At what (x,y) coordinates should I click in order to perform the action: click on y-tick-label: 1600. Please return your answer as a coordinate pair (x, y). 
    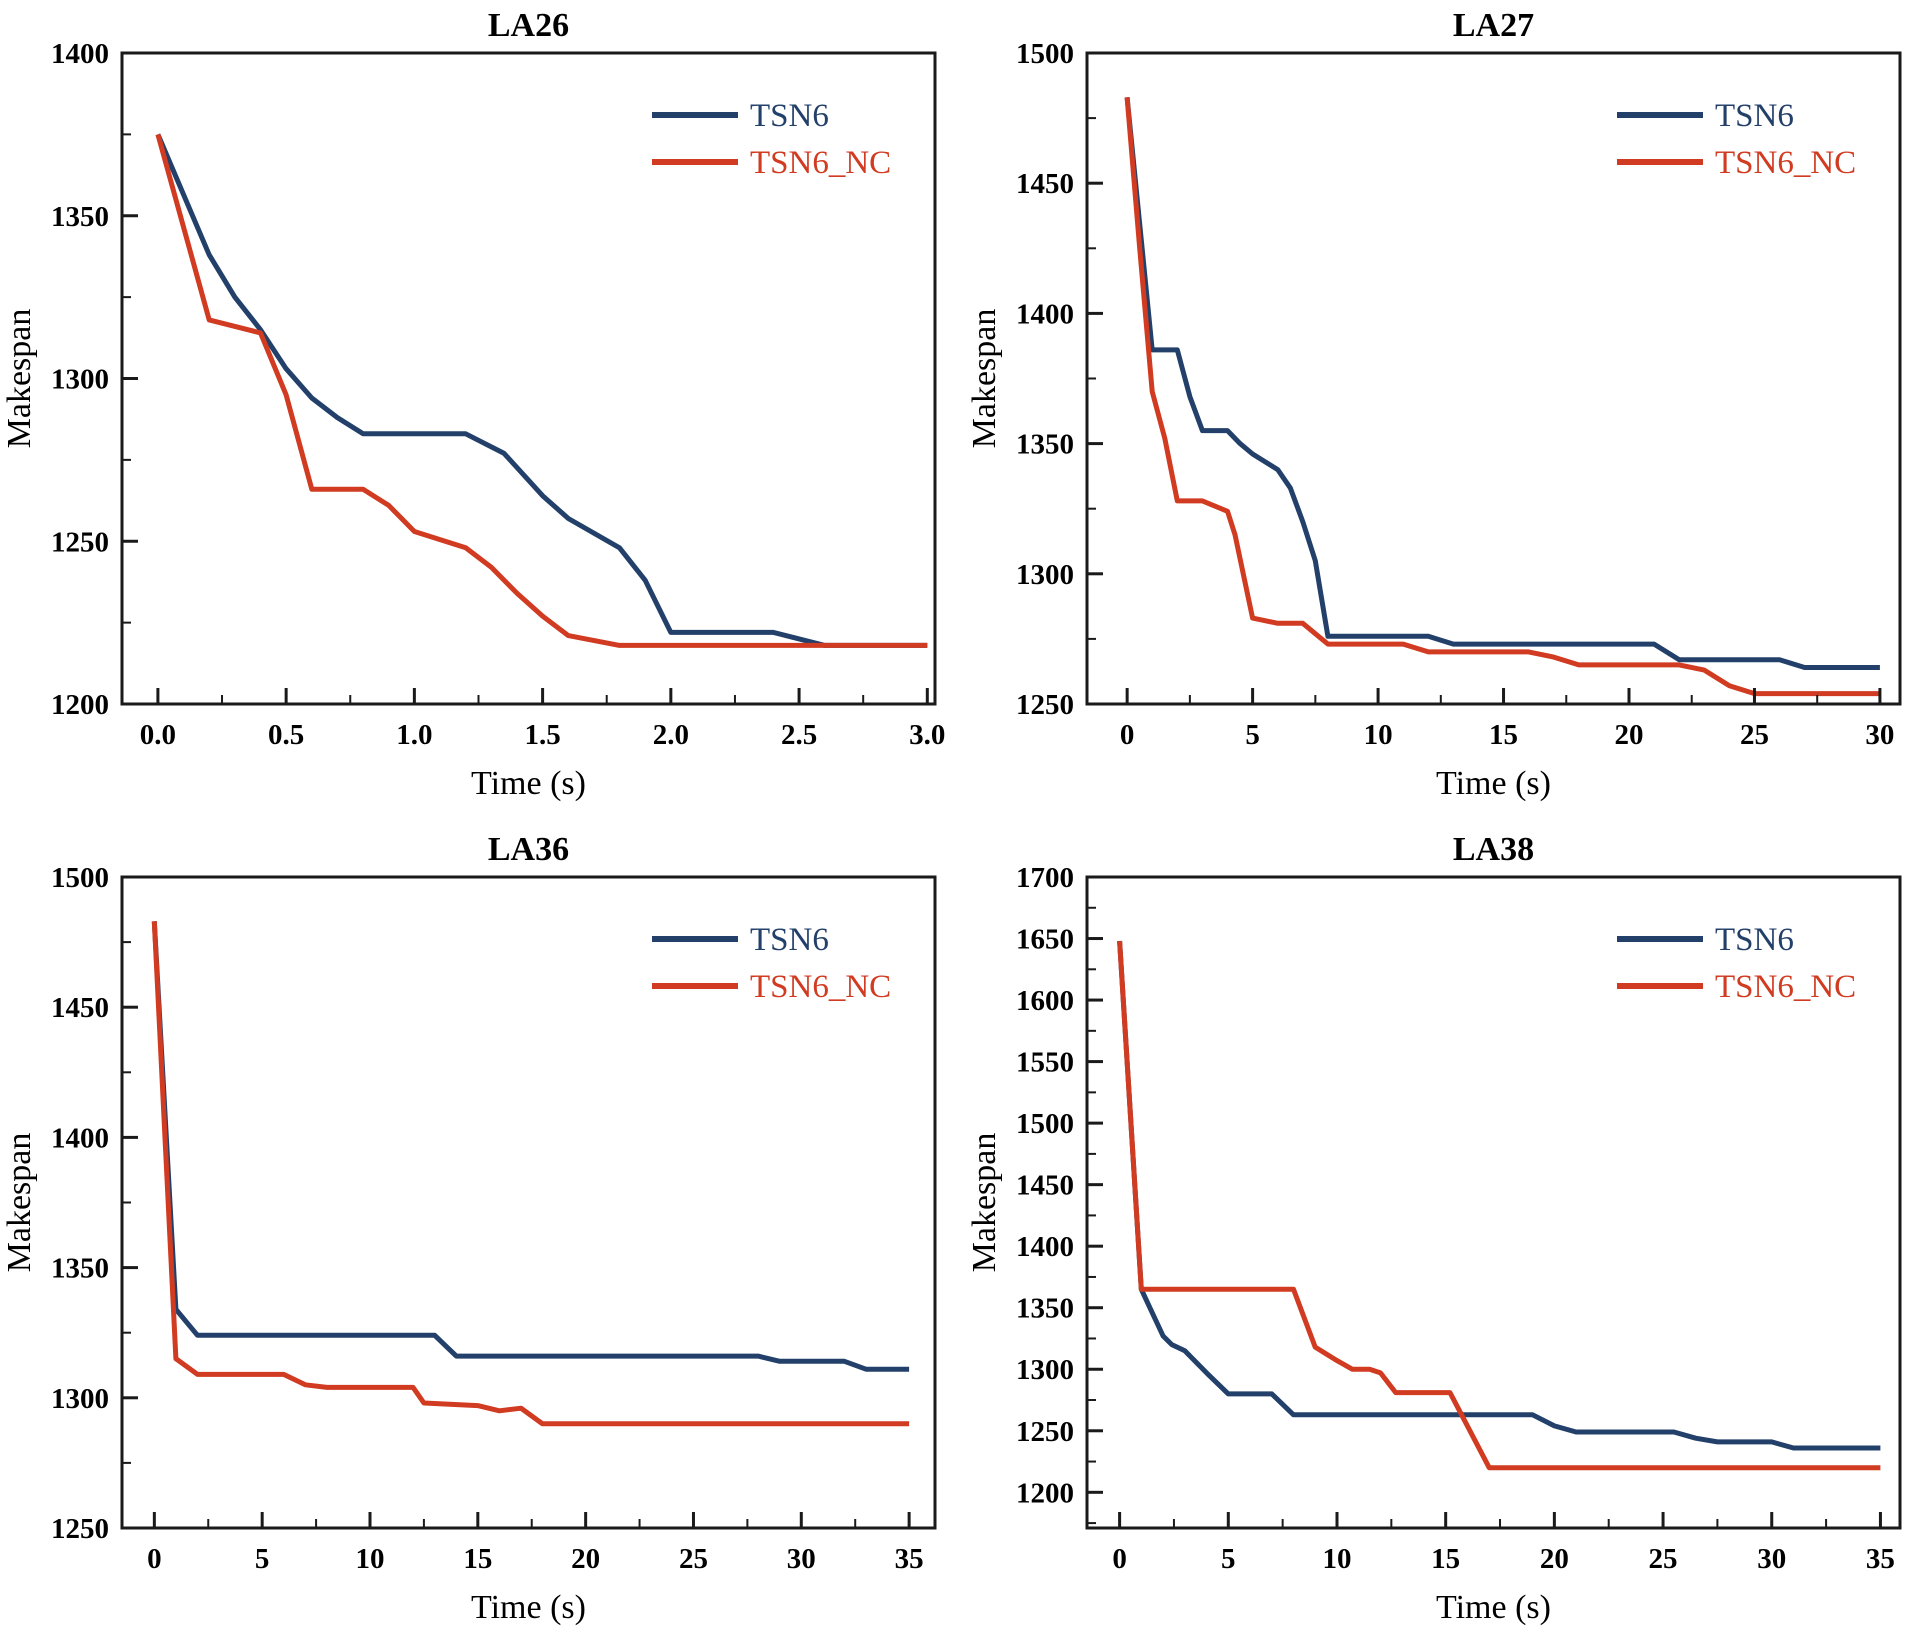
    Looking at the image, I should click on (1045, 1001).